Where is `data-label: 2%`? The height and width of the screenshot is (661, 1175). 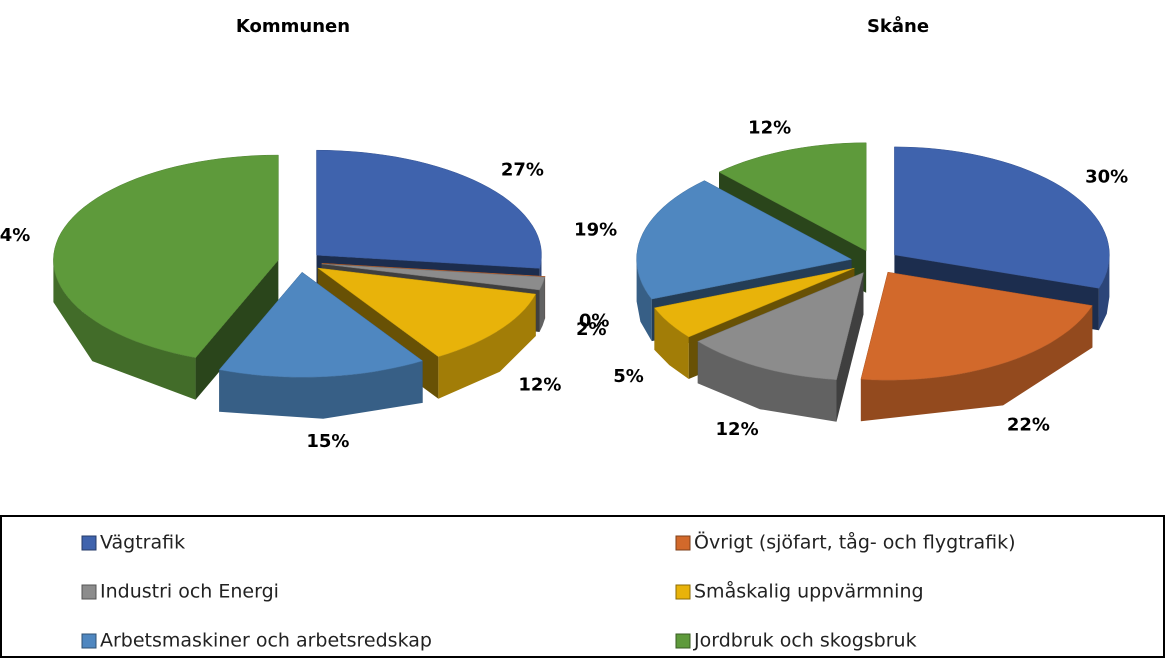 data-label: 2% is located at coordinates (591, 329).